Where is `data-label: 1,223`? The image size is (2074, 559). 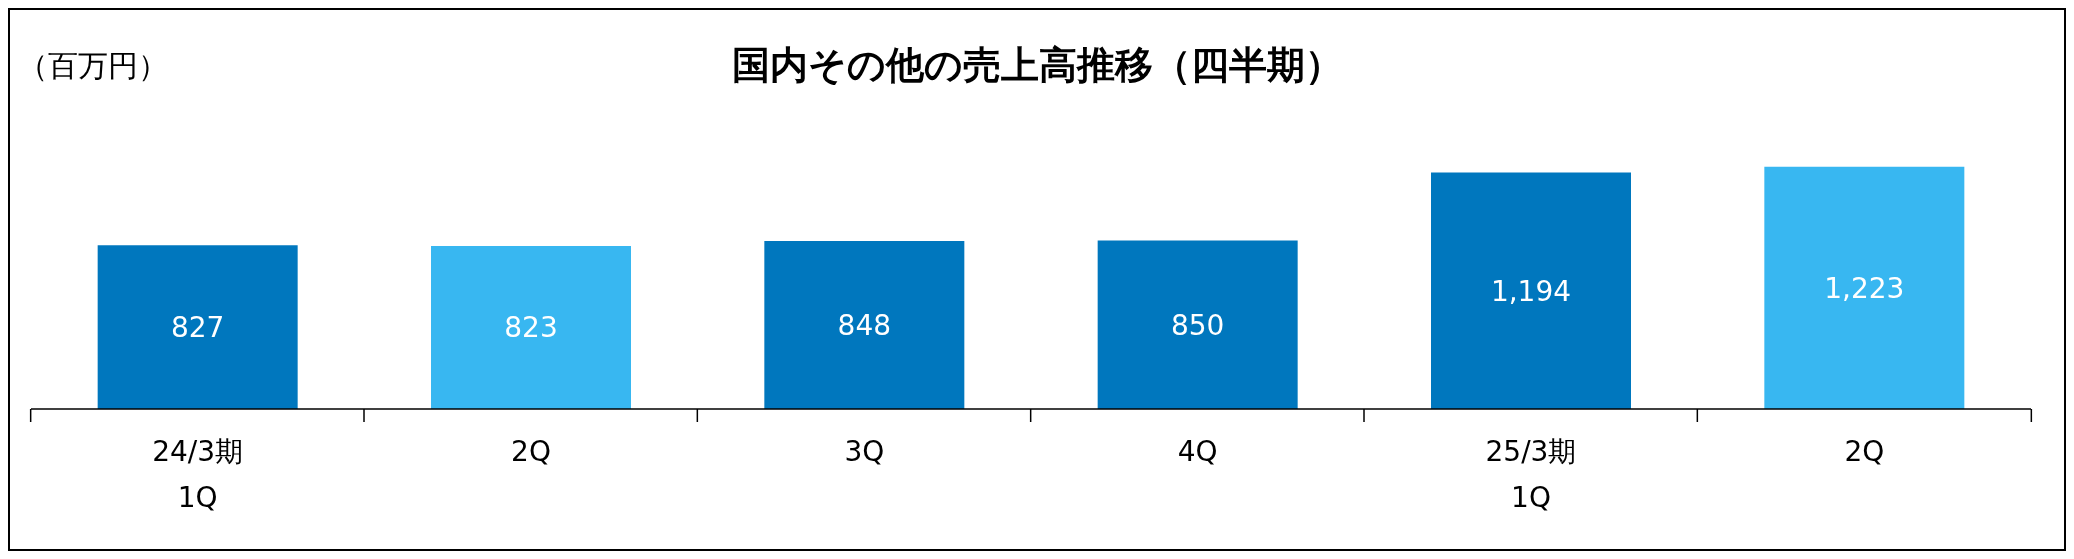
data-label: 1,223 is located at coordinates (1864, 288).